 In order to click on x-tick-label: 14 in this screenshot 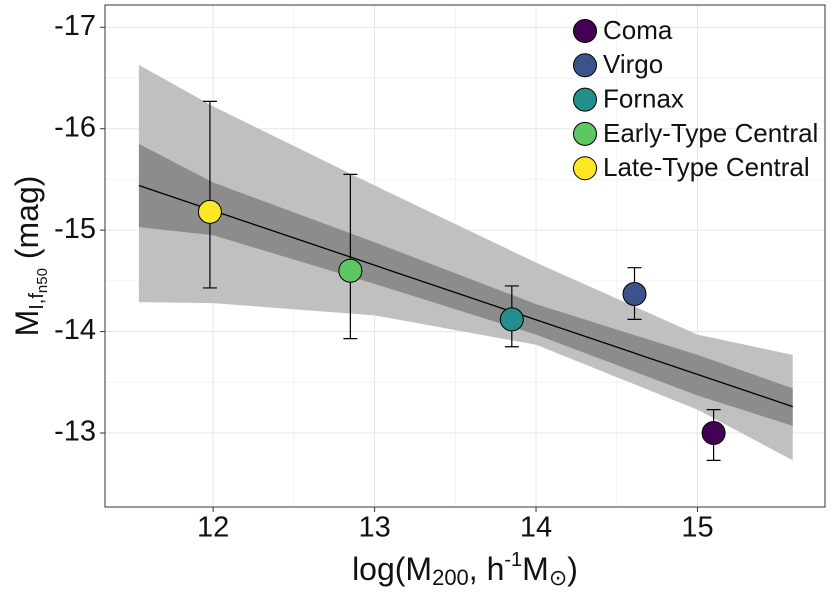, I will do `click(536, 528)`.